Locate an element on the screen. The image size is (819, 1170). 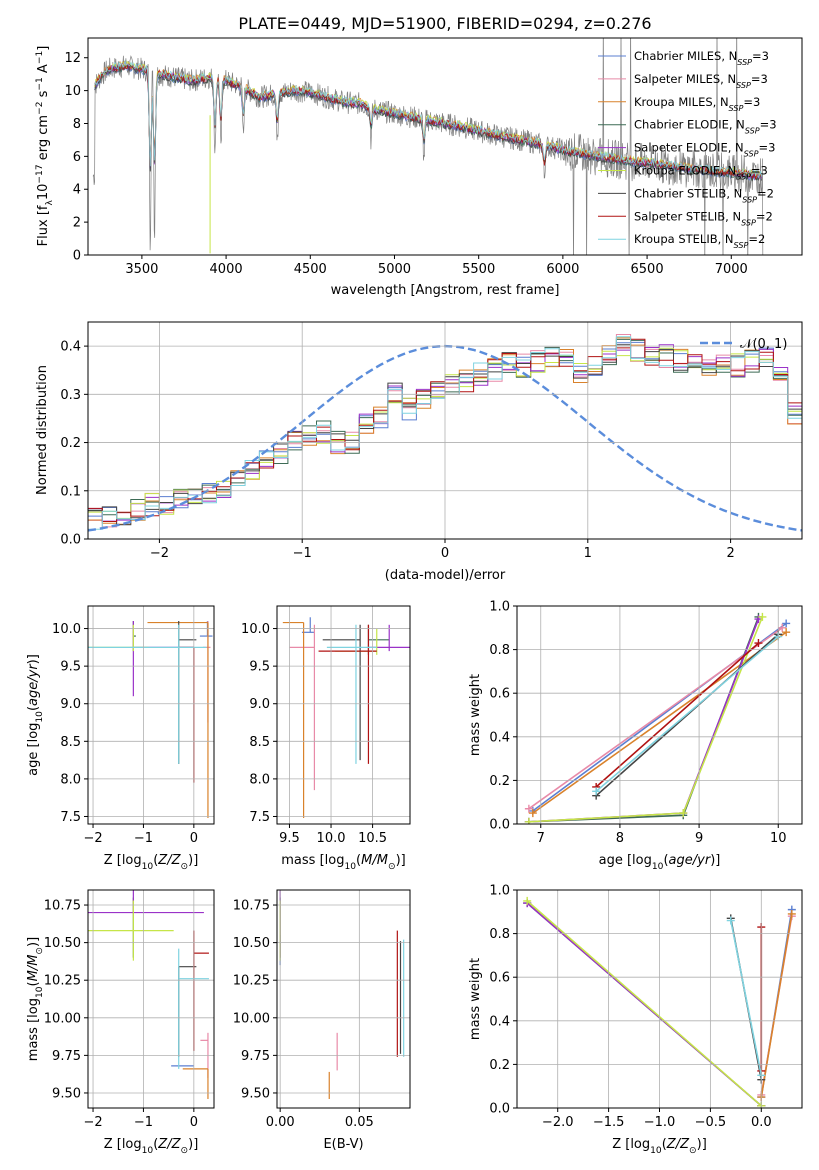
y-axis-label: mass [log10(M/M⊙)] is located at coordinates (35, 999).